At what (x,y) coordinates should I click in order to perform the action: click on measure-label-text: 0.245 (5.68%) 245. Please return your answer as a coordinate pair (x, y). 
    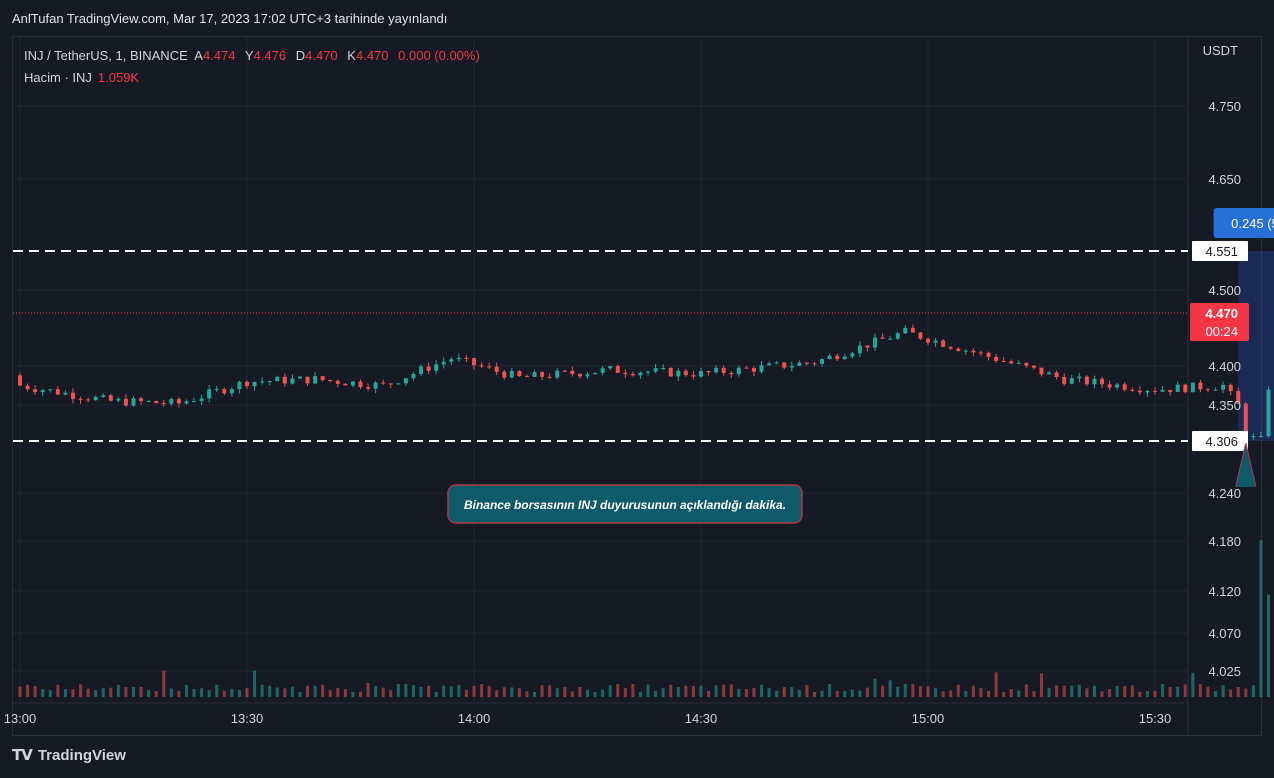
    Looking at the image, I should click on (1252, 223).